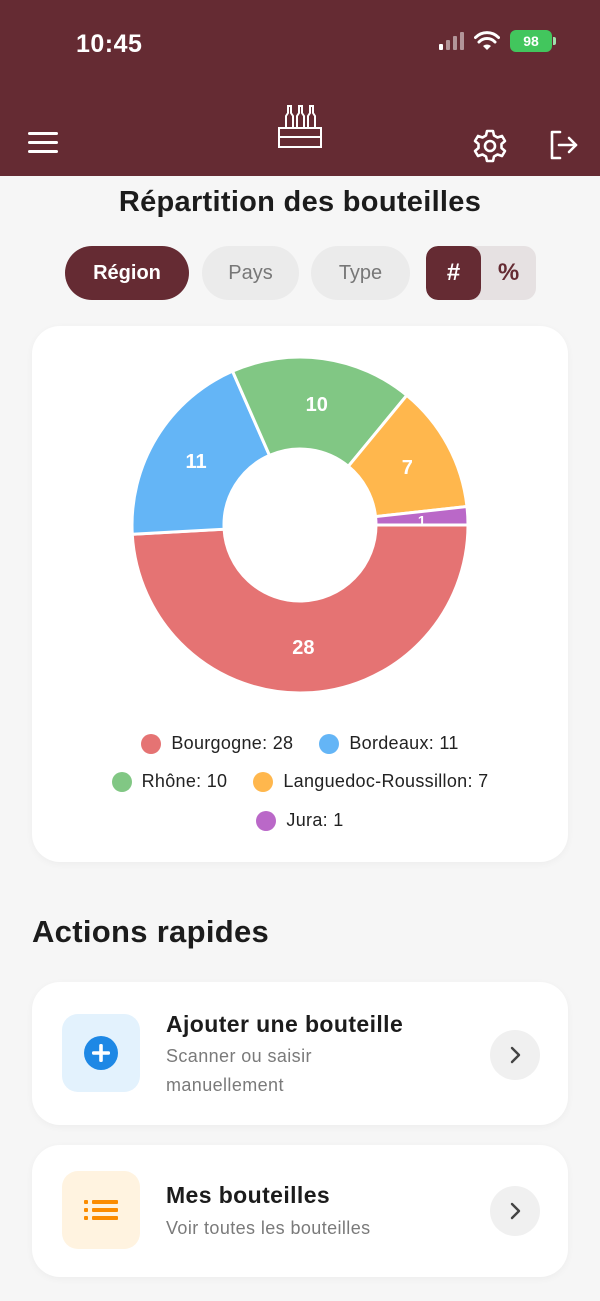 The height and width of the screenshot is (1301, 600). I want to click on add-bottle-icon-box, so click(101, 1053).